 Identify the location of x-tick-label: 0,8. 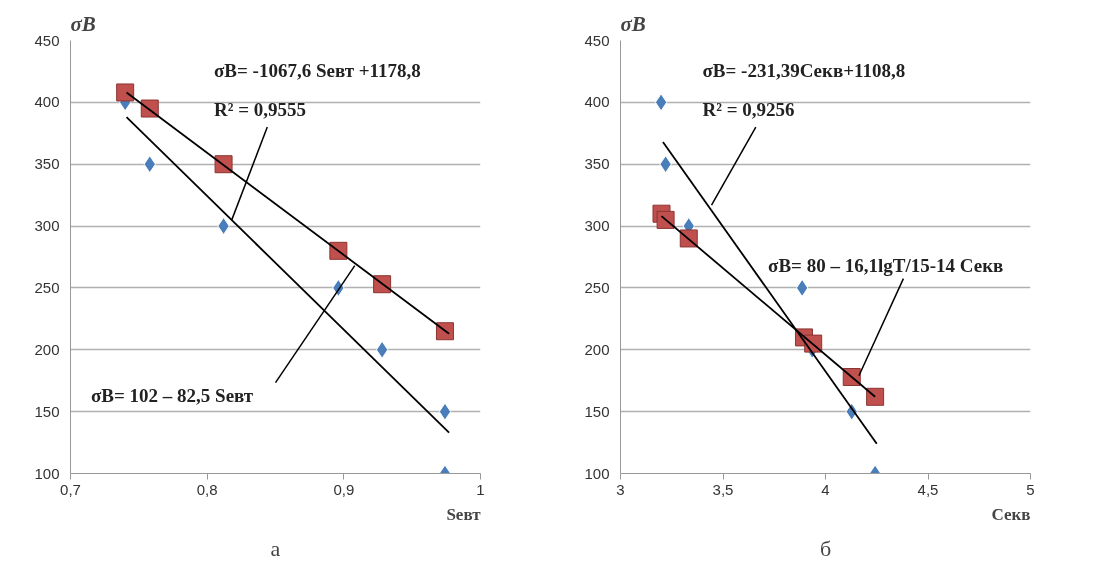
(207, 489).